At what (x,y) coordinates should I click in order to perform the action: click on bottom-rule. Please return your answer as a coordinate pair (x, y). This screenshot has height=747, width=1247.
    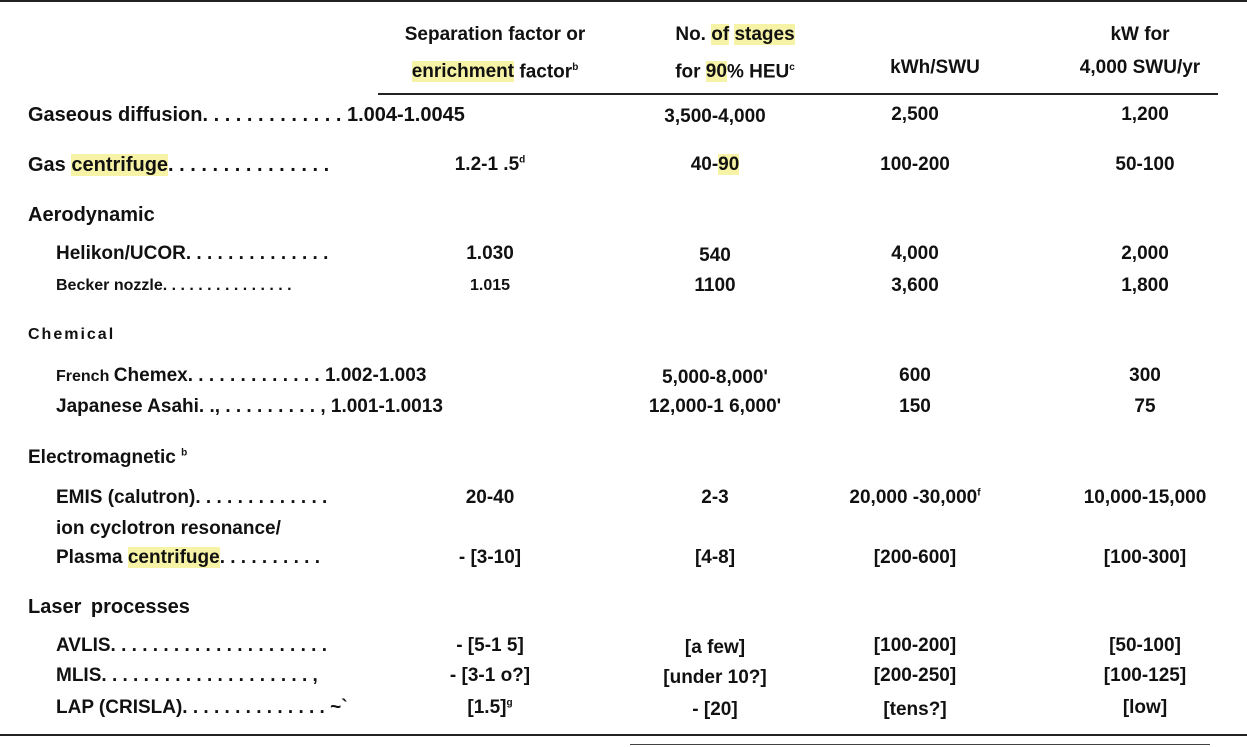
    Looking at the image, I should click on (623, 735).